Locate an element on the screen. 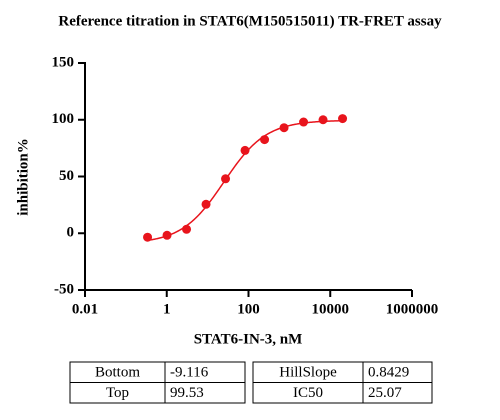  table-label: Bottom is located at coordinates (117, 373).